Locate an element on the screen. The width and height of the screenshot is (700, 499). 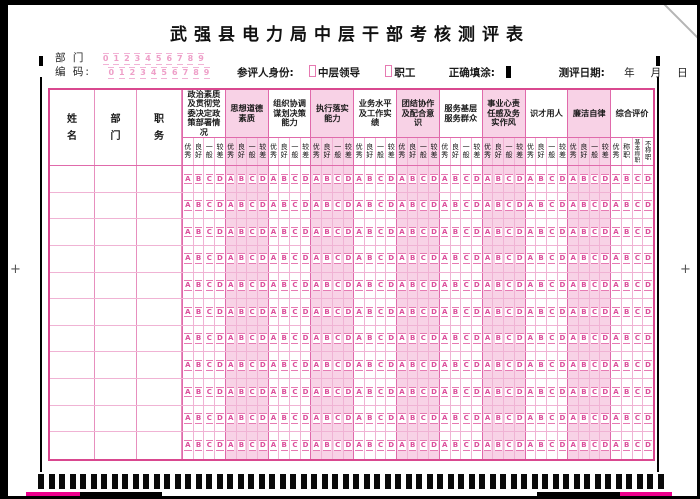
leader-checkbox is located at coordinates (313, 71).